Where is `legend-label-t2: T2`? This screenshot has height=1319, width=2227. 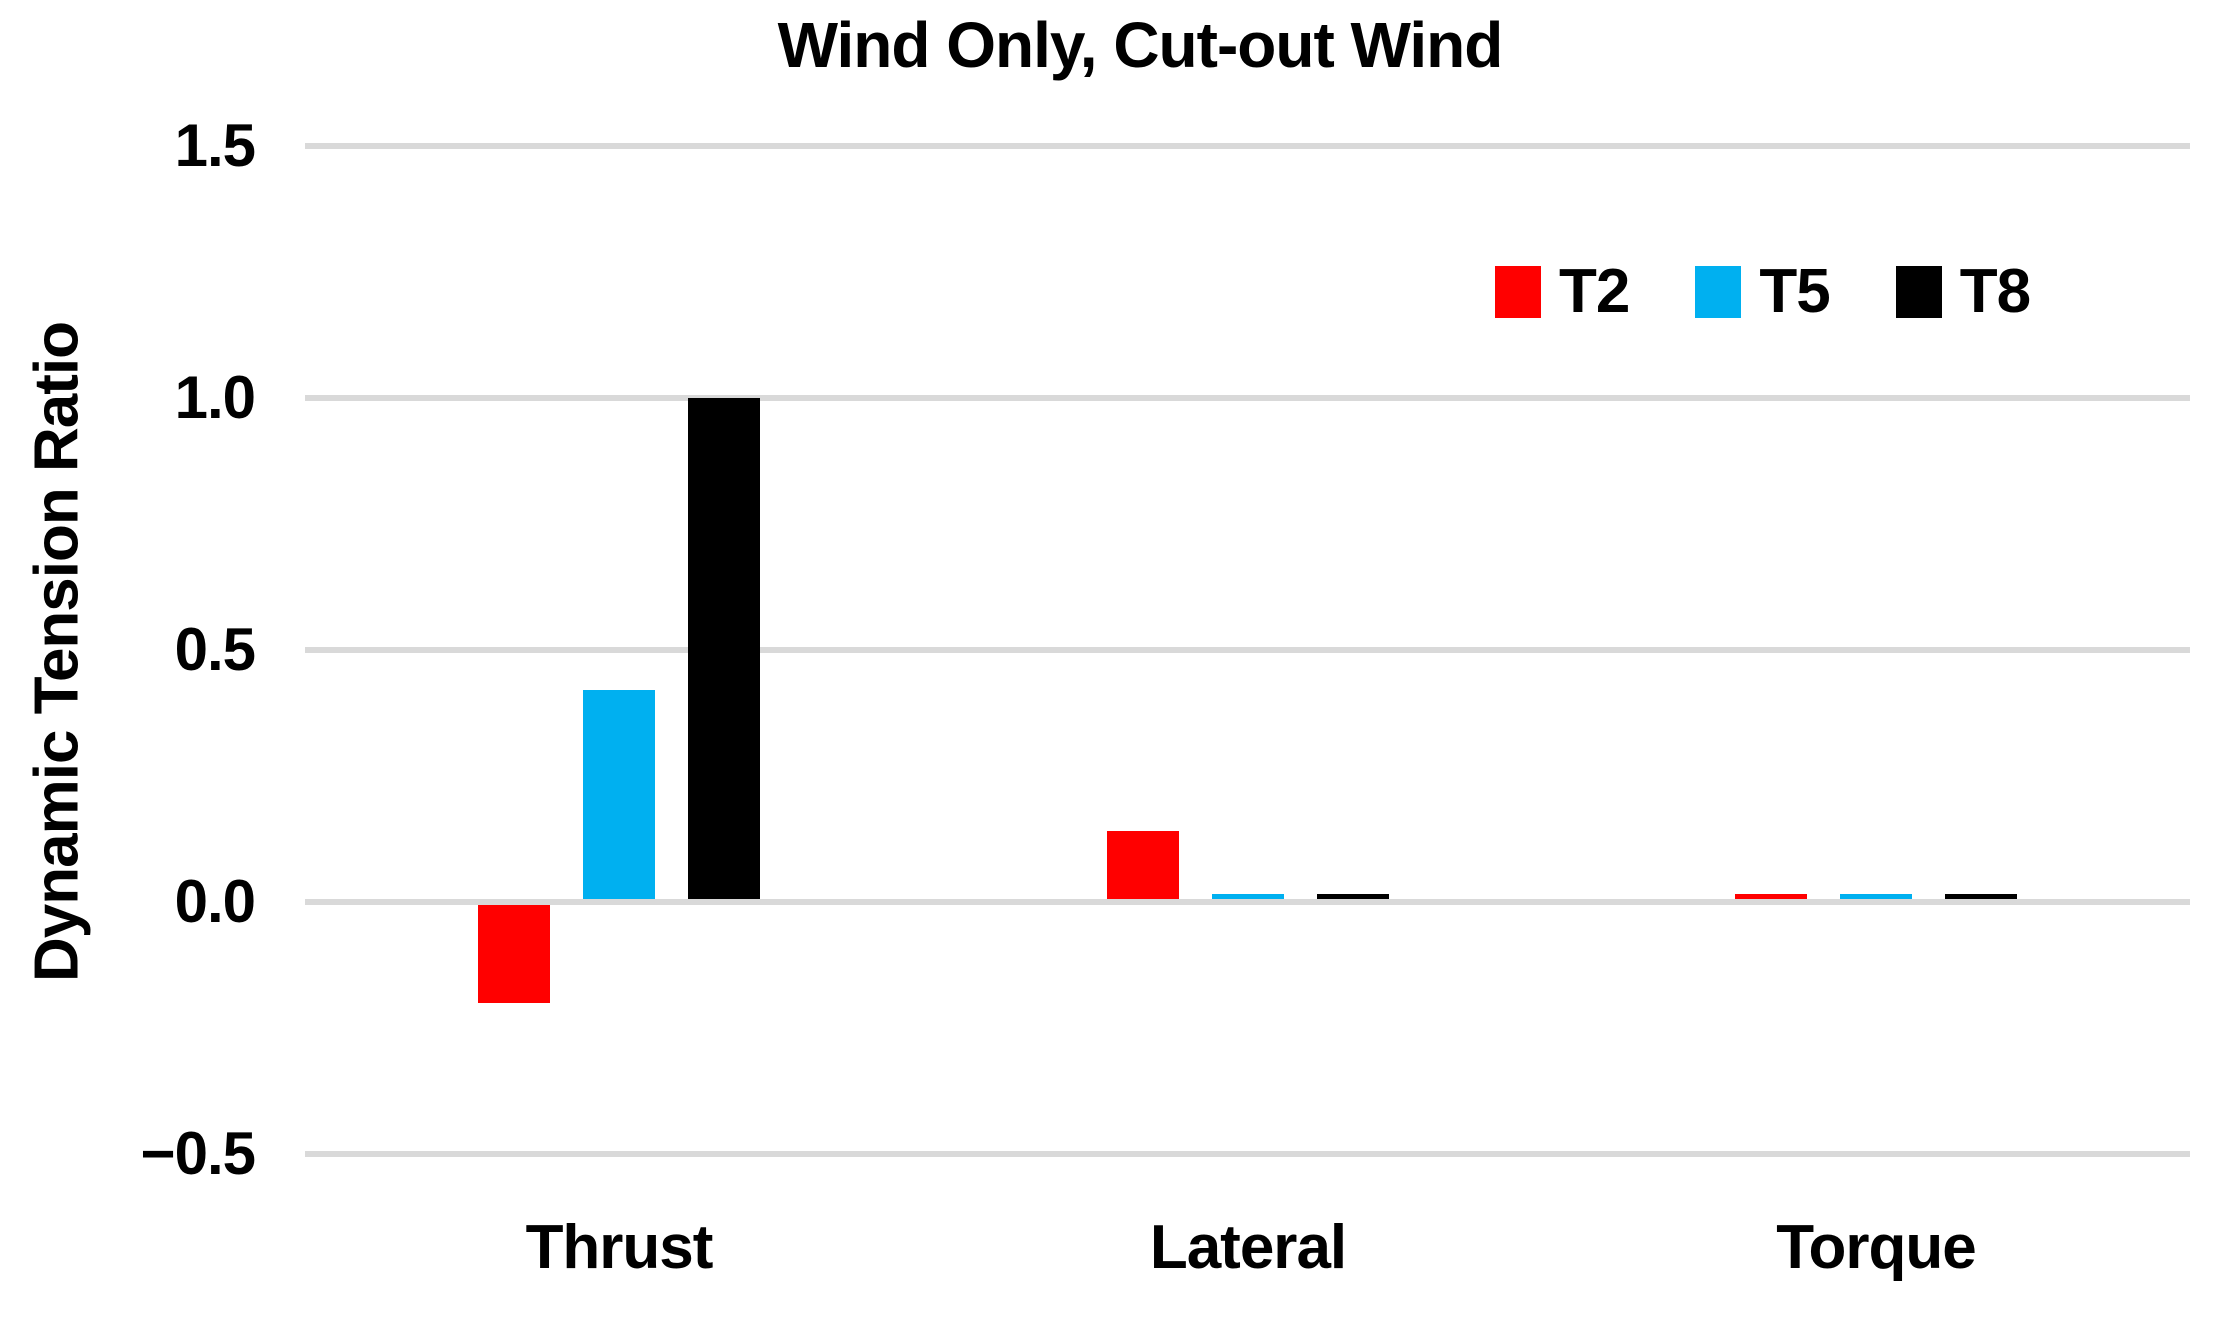 legend-label-t2: T2 is located at coordinates (1594, 291).